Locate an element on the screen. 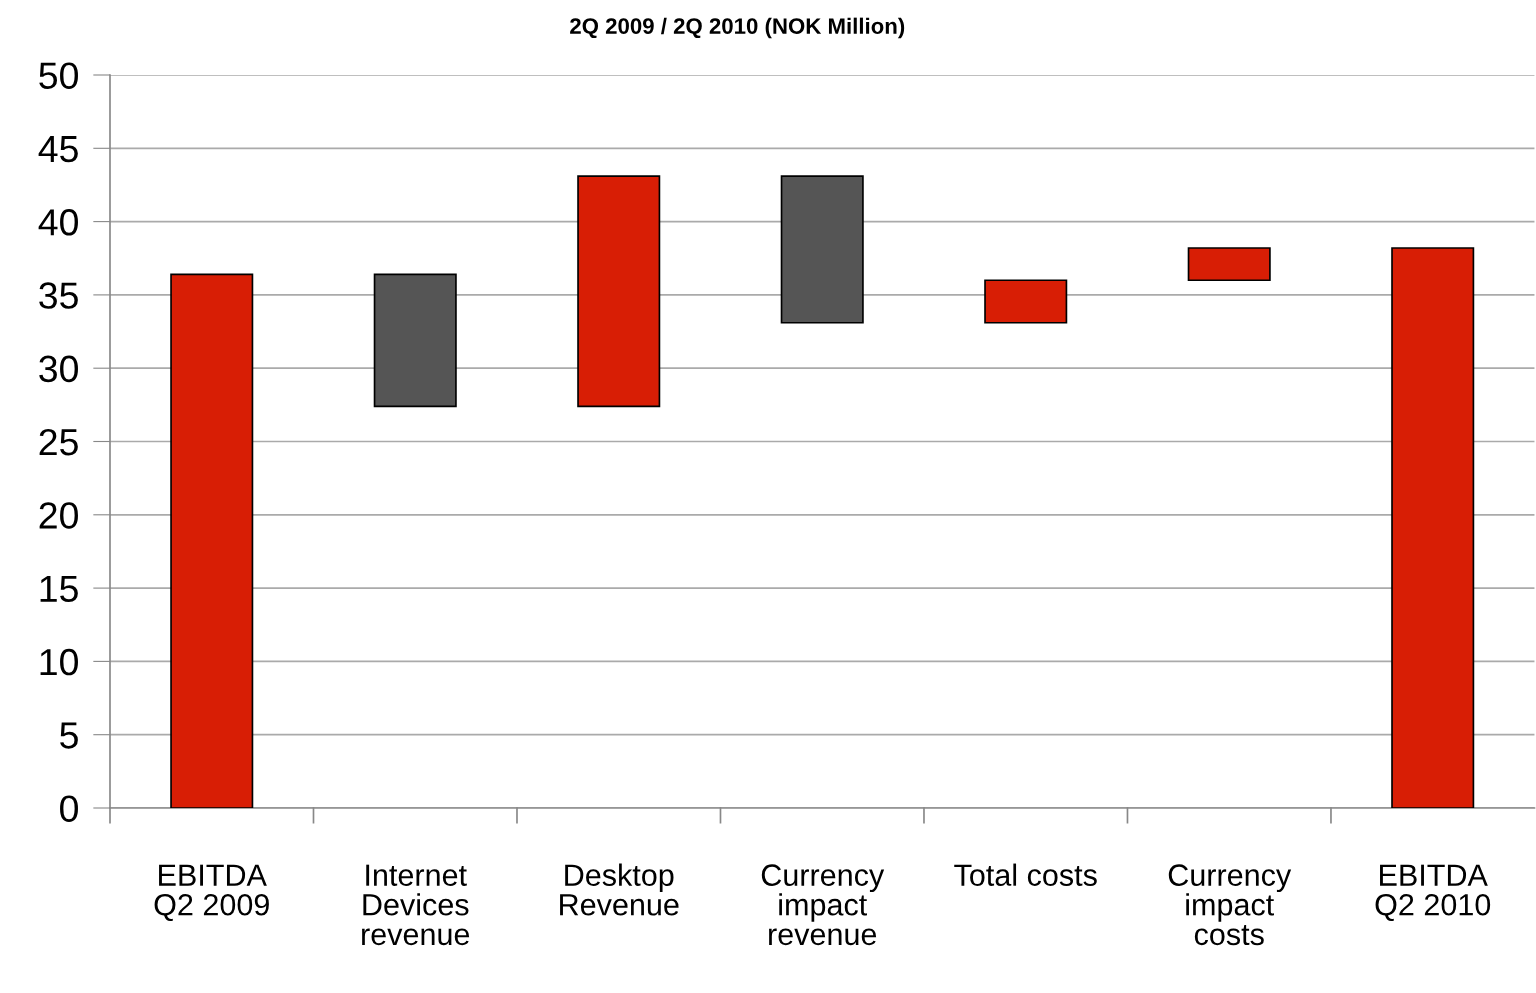 The image size is (1536, 993). x-tick-label: Currency impact revenue is located at coordinates (823, 905).